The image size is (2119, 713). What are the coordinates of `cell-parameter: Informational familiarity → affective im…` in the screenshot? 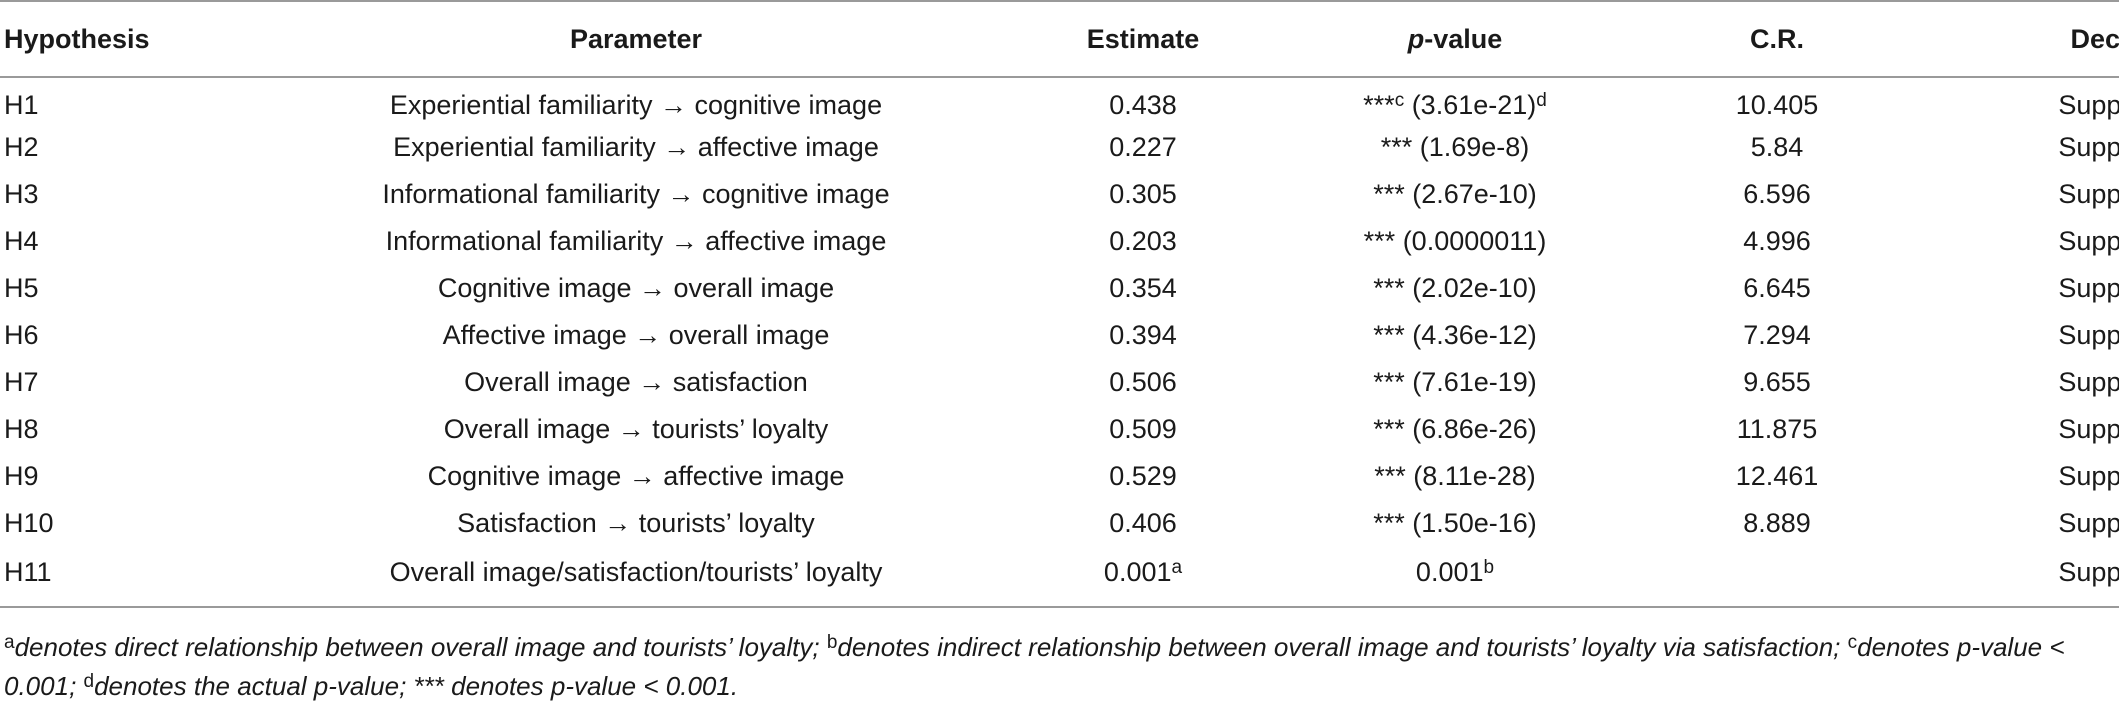 It's located at (636, 241).